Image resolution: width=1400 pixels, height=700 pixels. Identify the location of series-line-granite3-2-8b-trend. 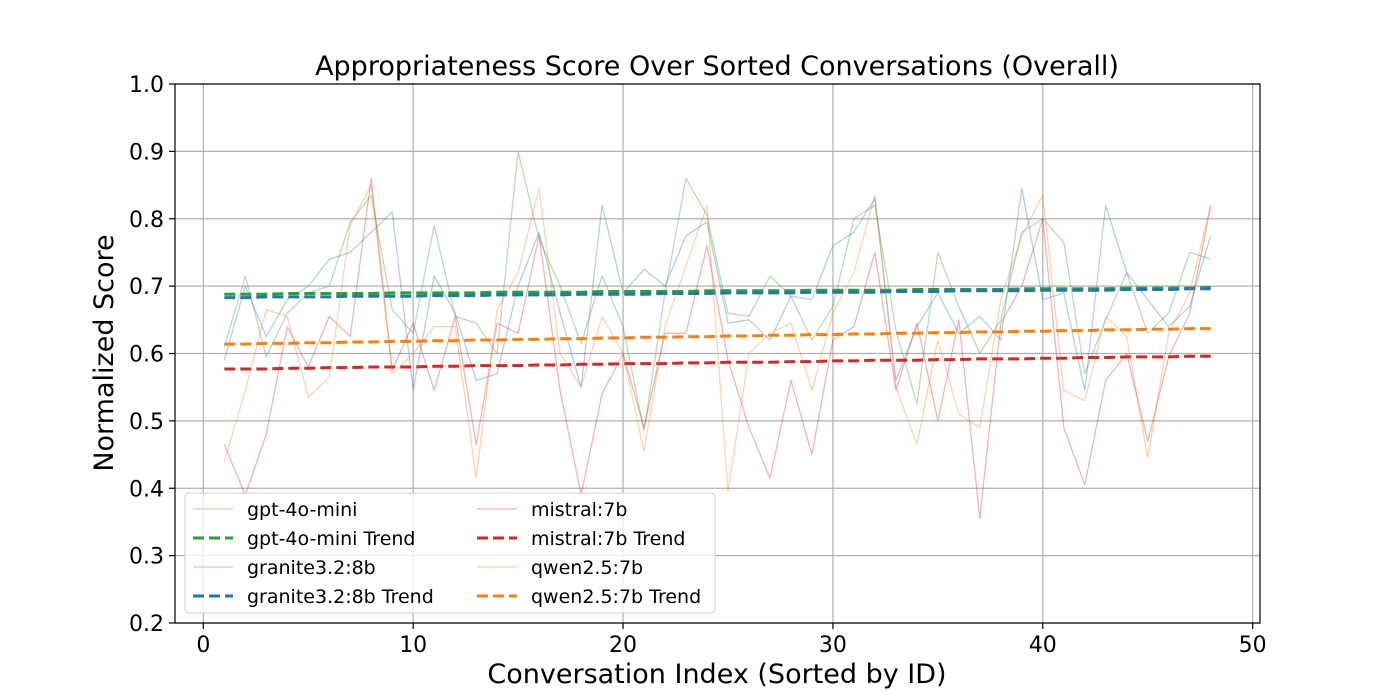
(717, 293).